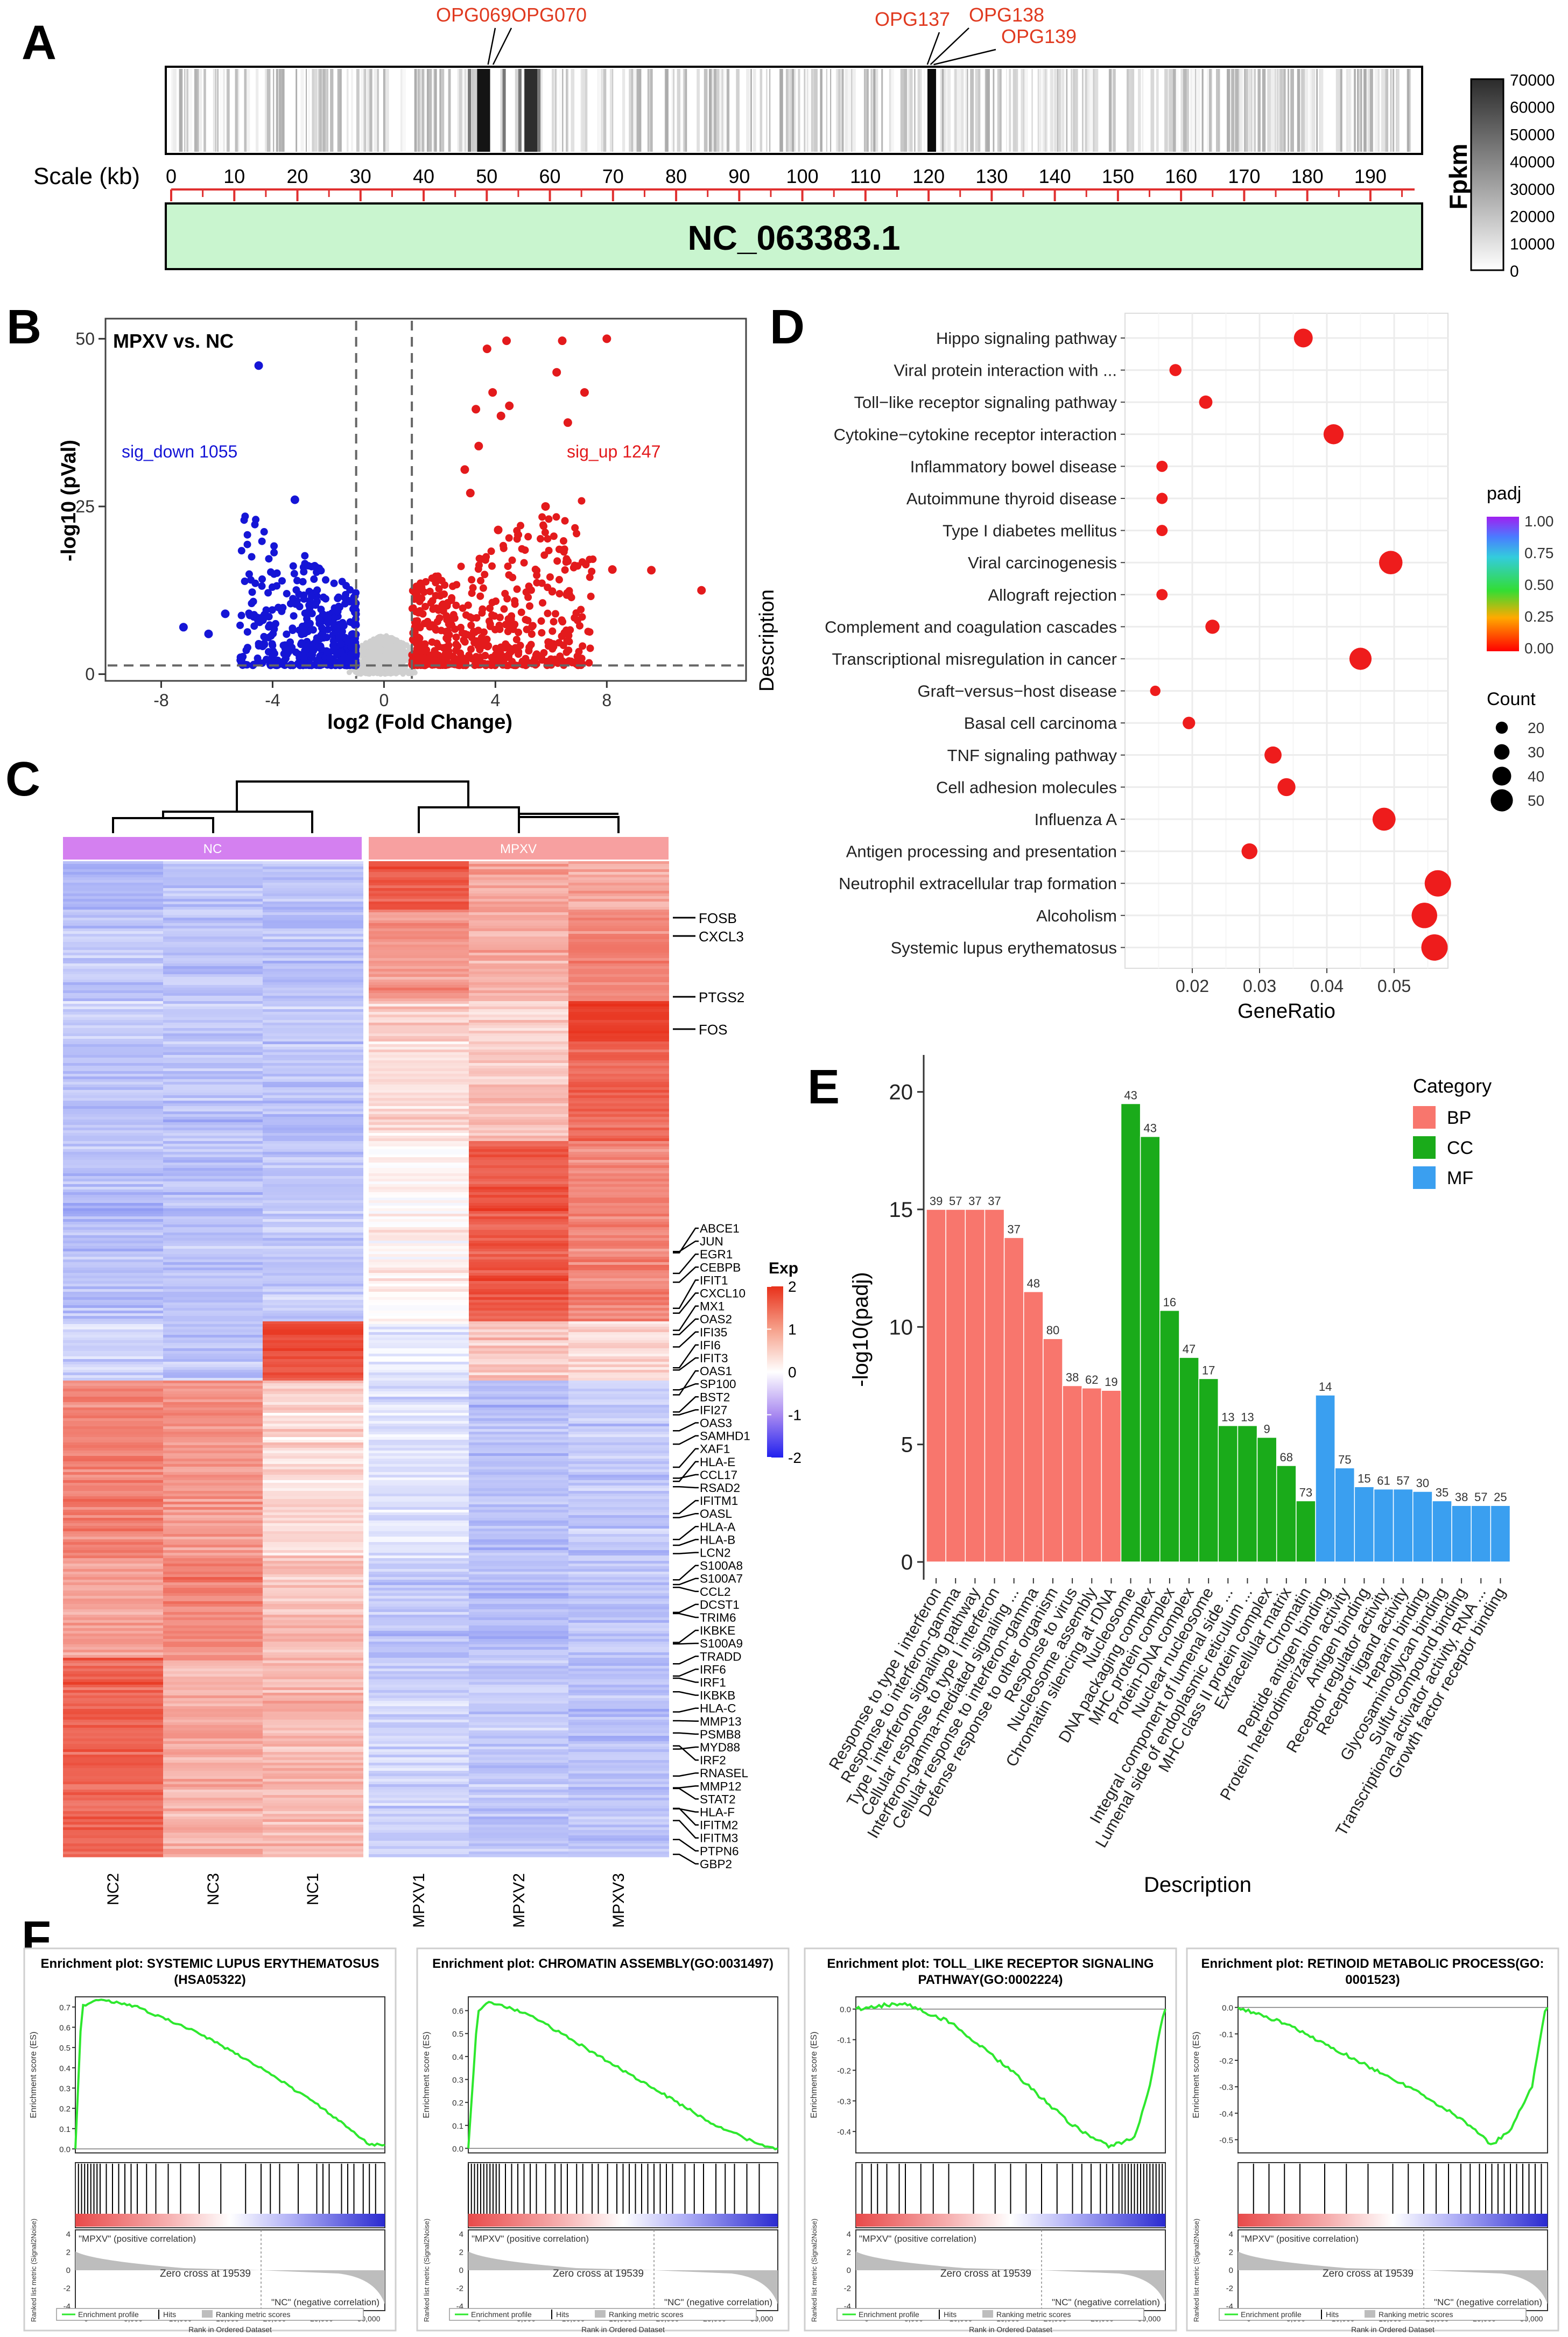  What do you see at coordinates (272, 700) in the screenshot?
I see `x-tick-label: -4` at bounding box center [272, 700].